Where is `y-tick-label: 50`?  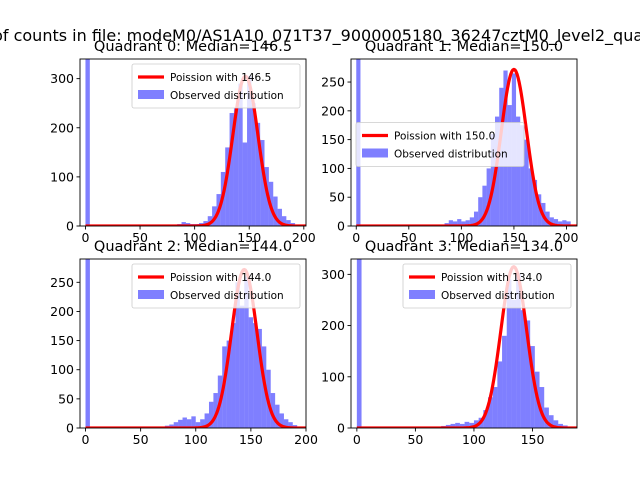 y-tick-label: 50 is located at coordinates (337, 197).